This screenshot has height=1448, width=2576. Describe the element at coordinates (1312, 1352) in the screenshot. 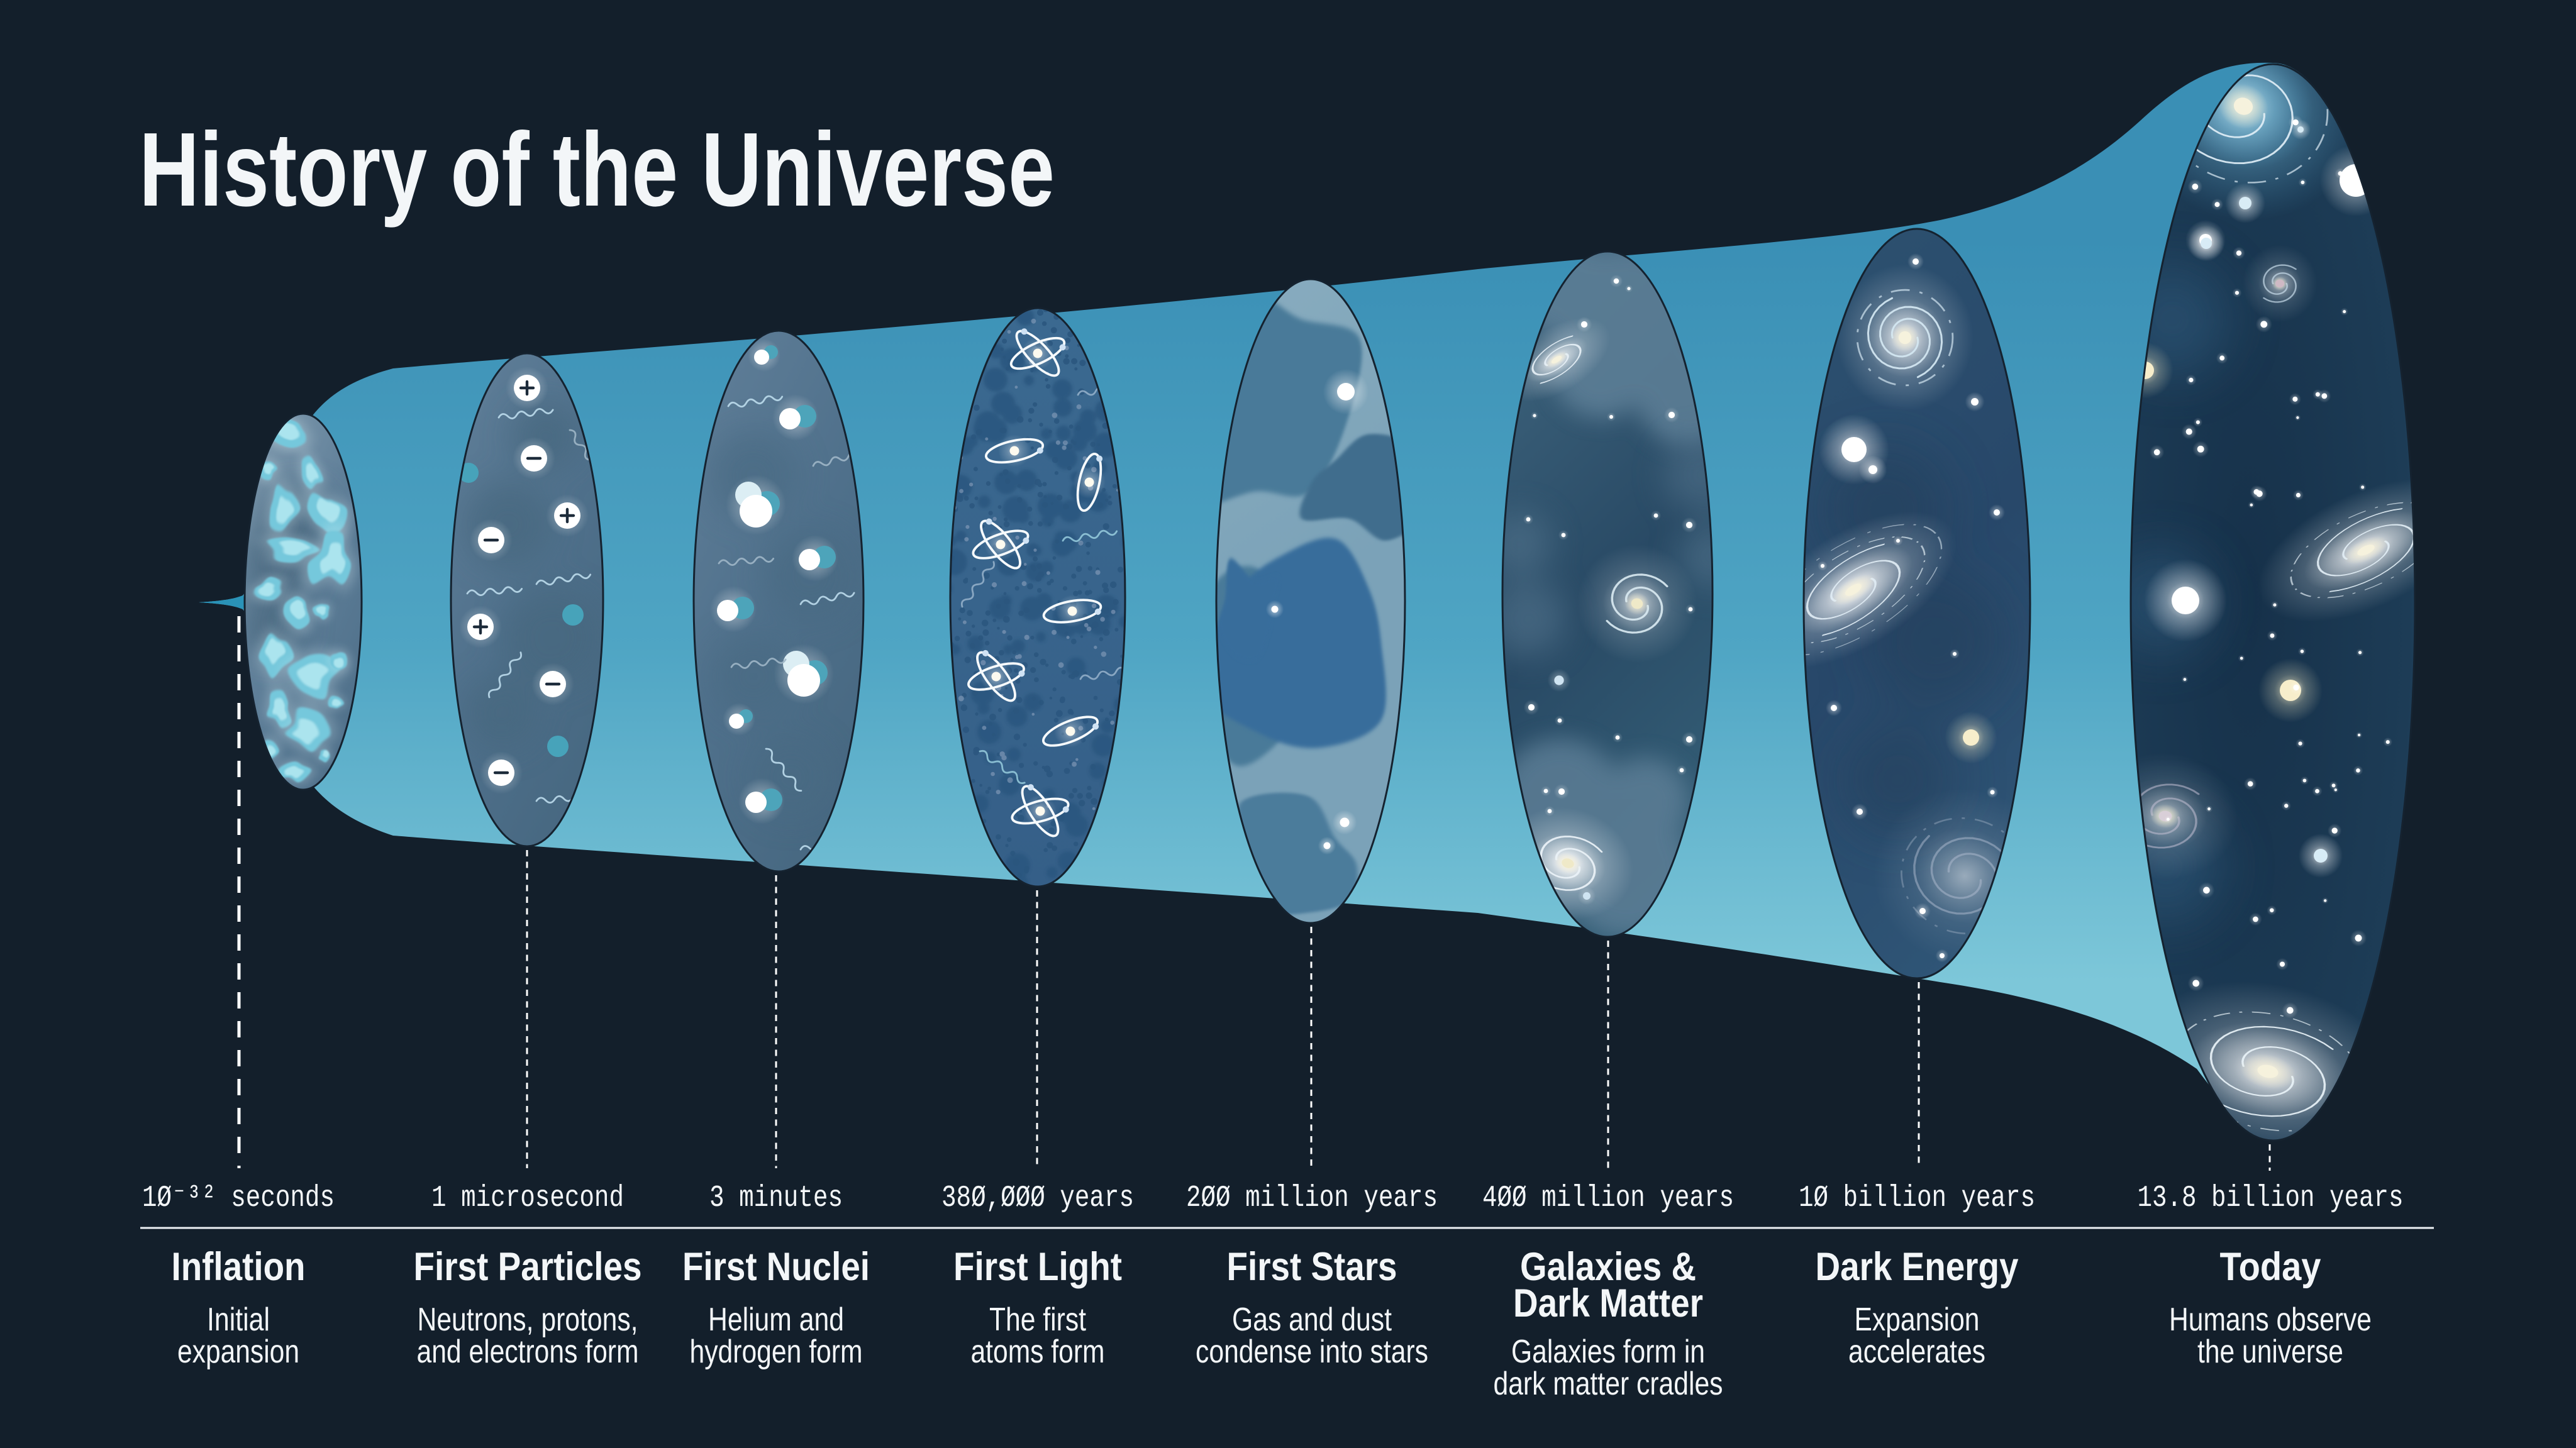

I see `svg-text: condense into stars` at that location.